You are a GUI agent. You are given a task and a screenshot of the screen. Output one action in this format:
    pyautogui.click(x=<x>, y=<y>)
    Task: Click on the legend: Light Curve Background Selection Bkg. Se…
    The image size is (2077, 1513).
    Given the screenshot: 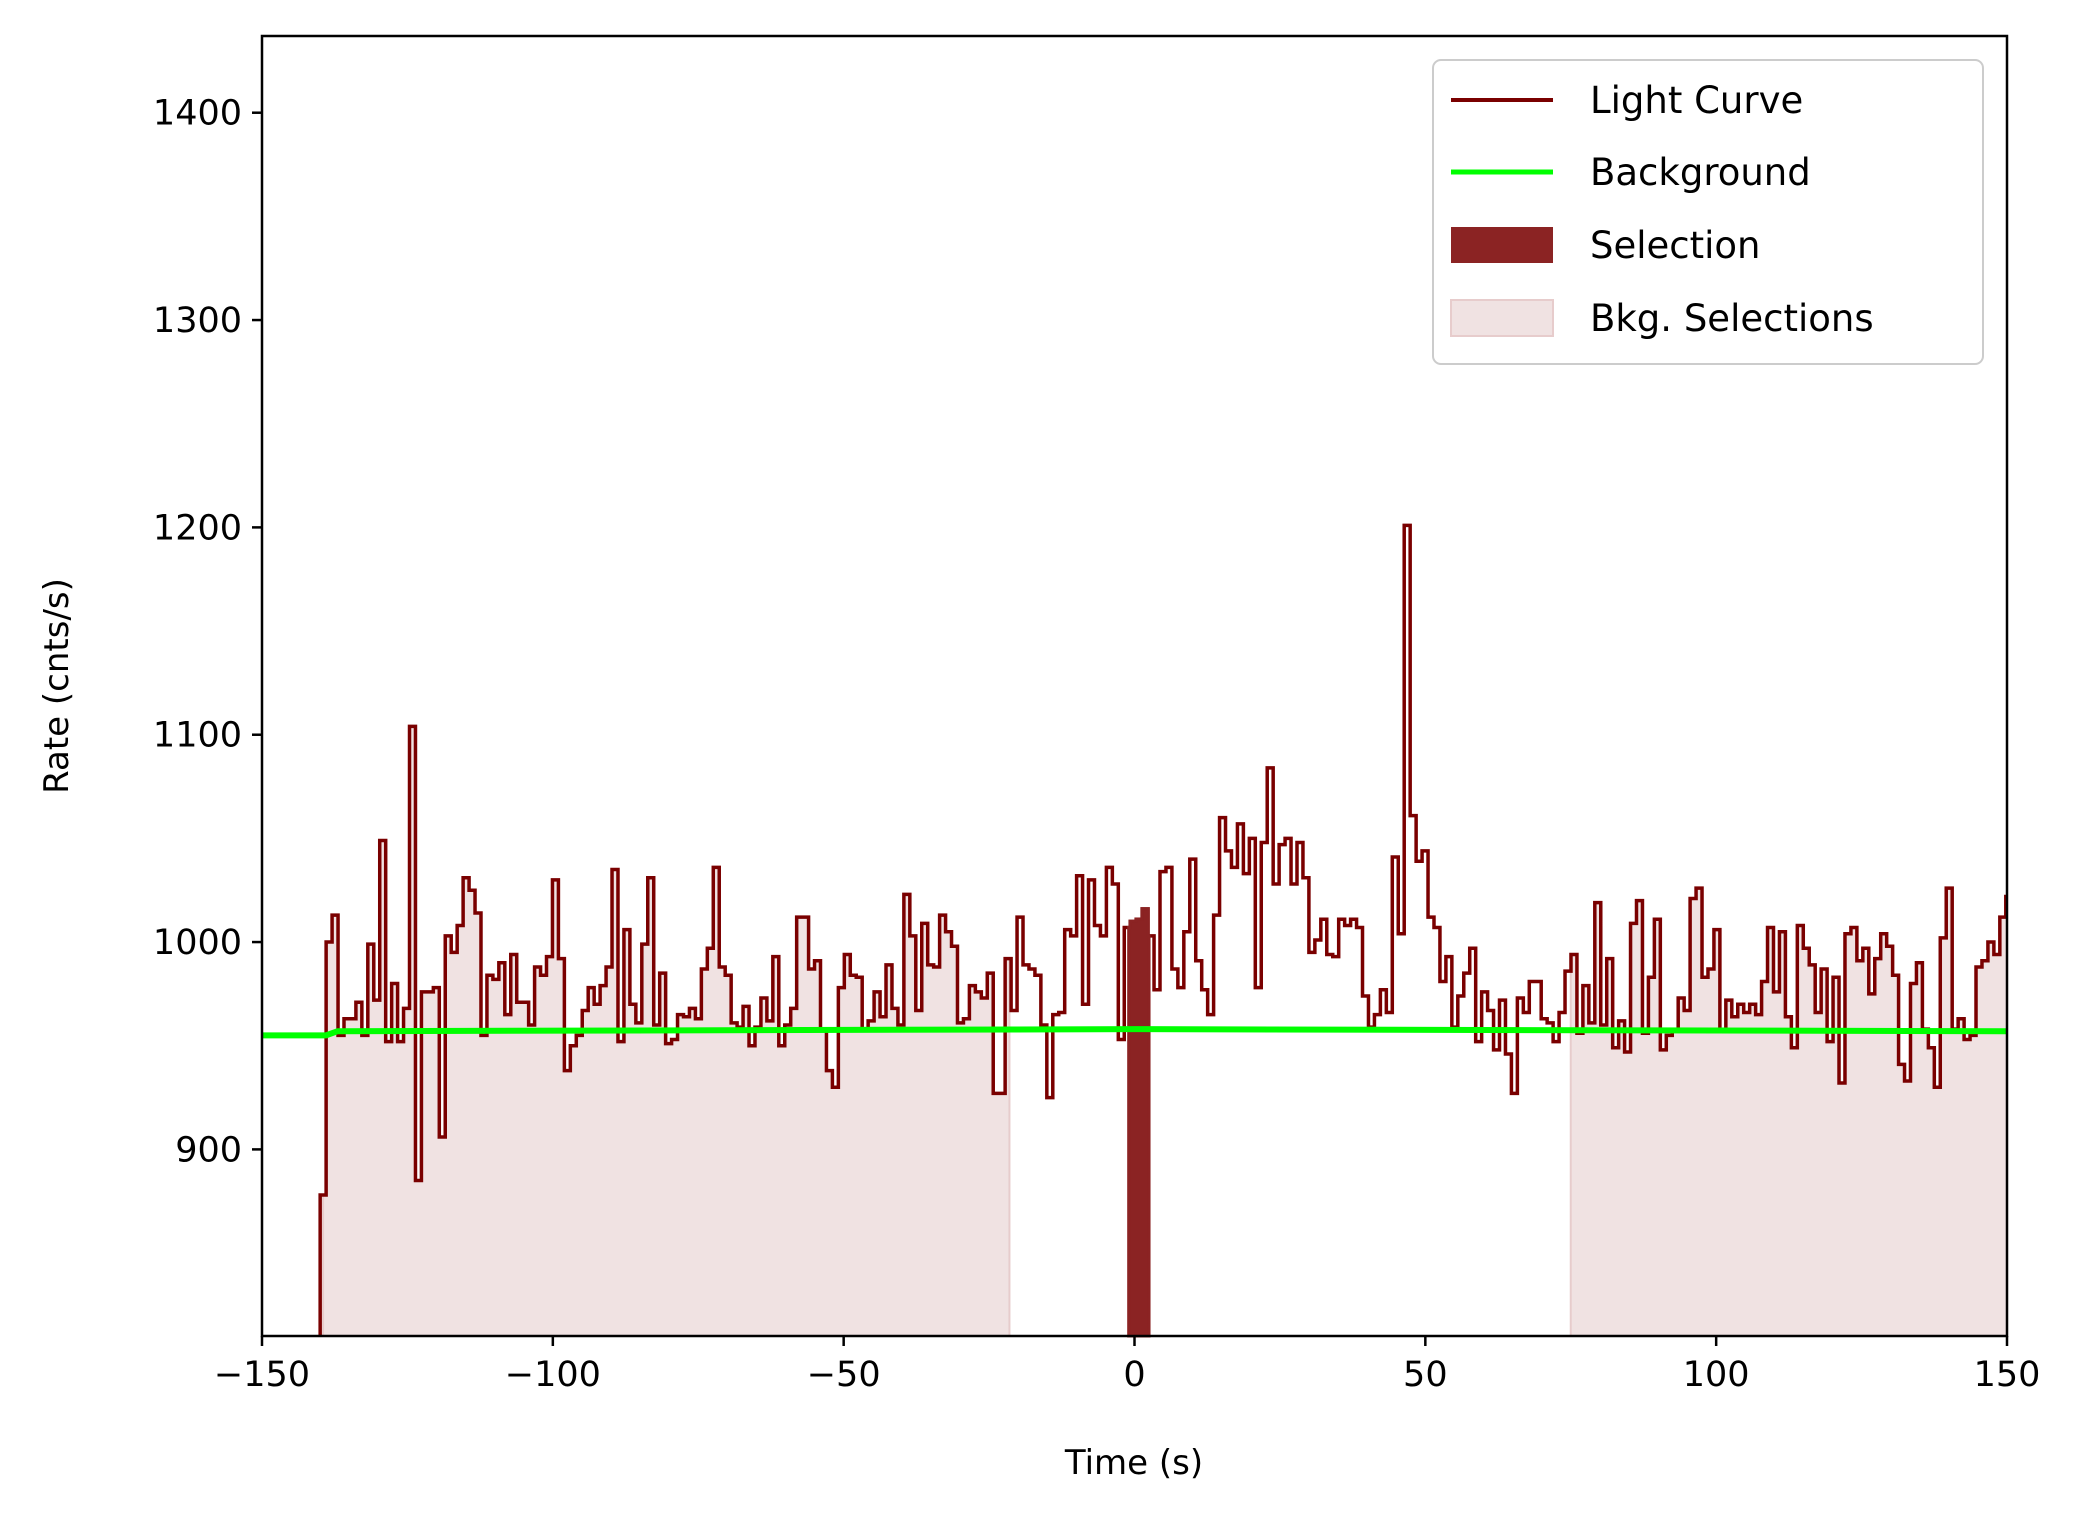 What is the action you would take?
    pyautogui.click(x=1708, y=212)
    